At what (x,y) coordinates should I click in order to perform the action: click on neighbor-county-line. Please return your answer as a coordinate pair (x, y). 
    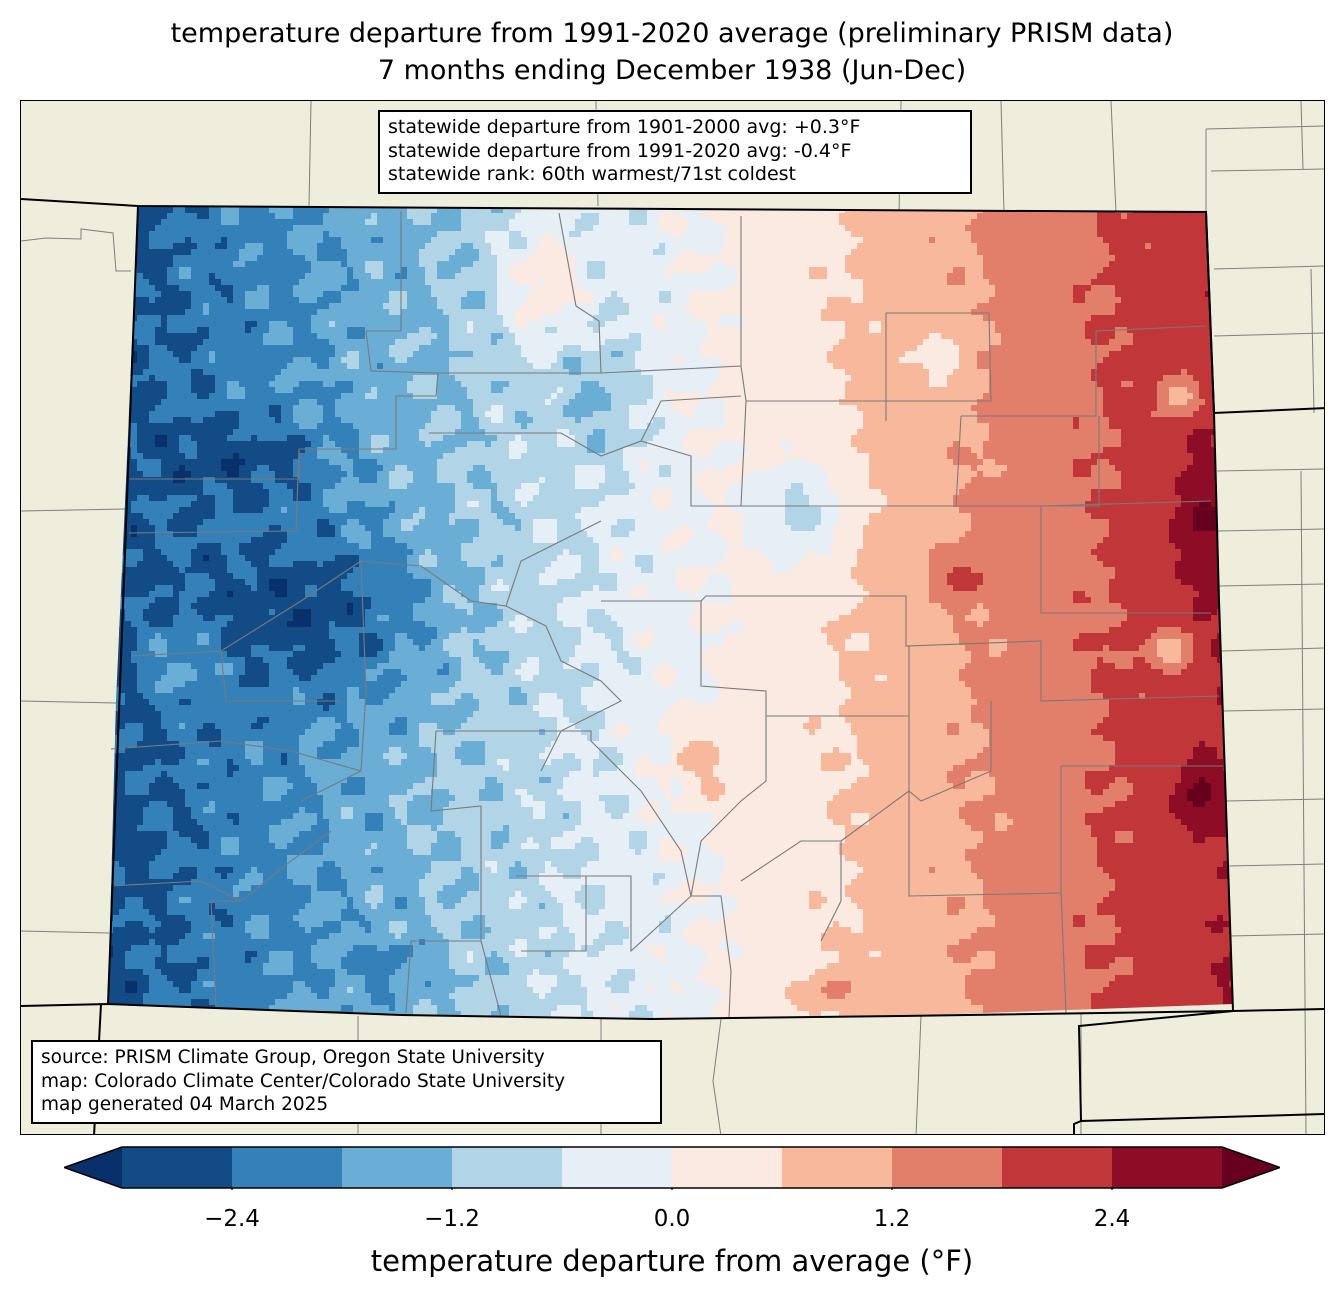
    Looking at the image, I should click on (1268, 334).